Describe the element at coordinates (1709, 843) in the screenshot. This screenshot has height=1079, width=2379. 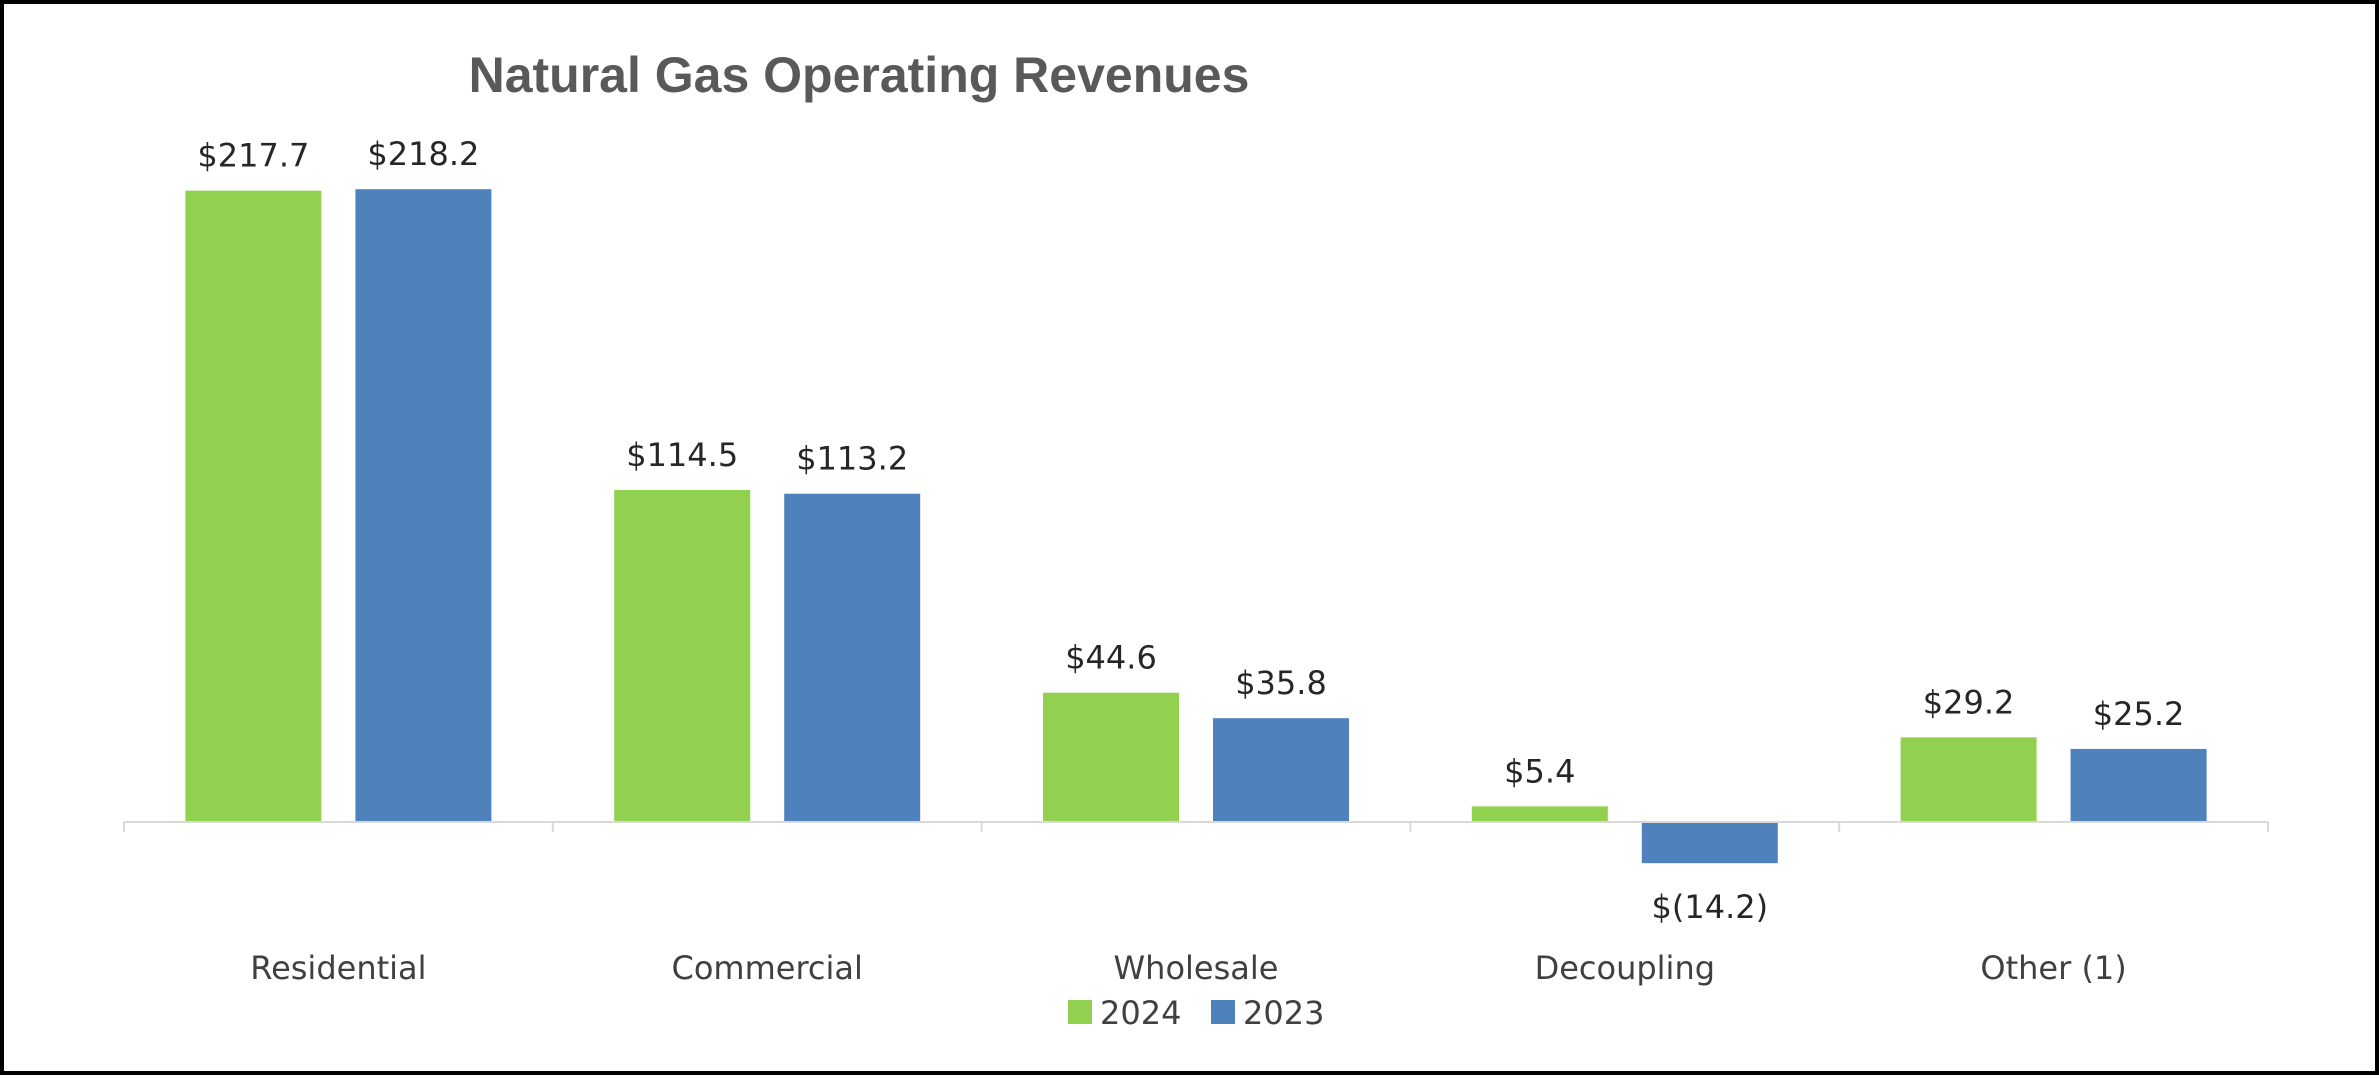
I see `bar-decoupling-2023` at that location.